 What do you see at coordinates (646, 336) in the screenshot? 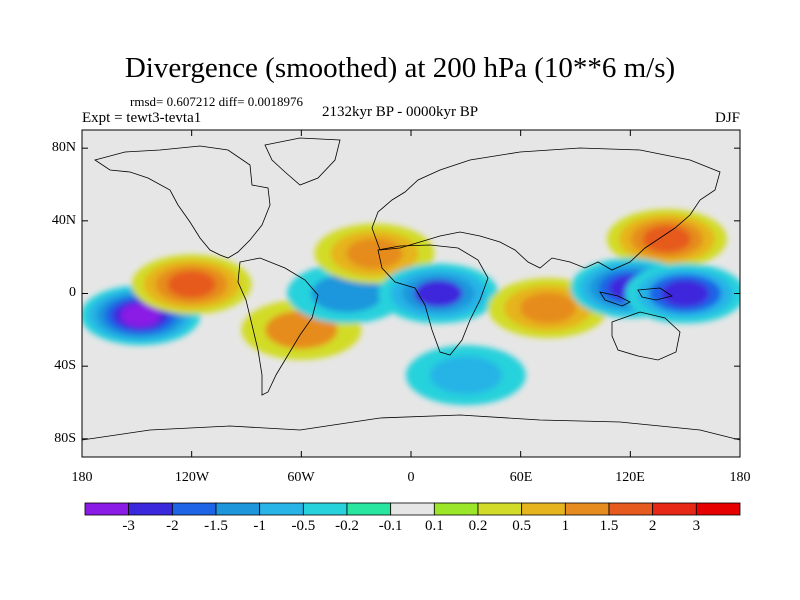
I see `coast-australia` at bounding box center [646, 336].